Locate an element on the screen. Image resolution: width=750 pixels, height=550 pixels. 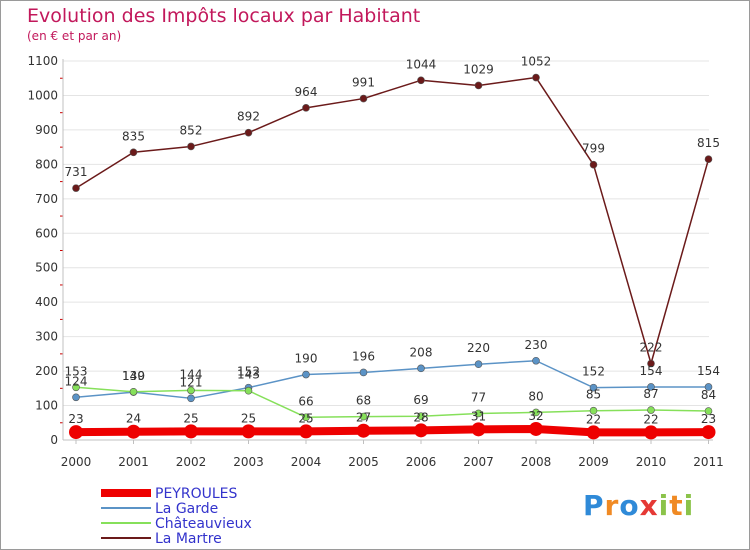
data-label-peyroules-2009: 22 is located at coordinates (593, 419).